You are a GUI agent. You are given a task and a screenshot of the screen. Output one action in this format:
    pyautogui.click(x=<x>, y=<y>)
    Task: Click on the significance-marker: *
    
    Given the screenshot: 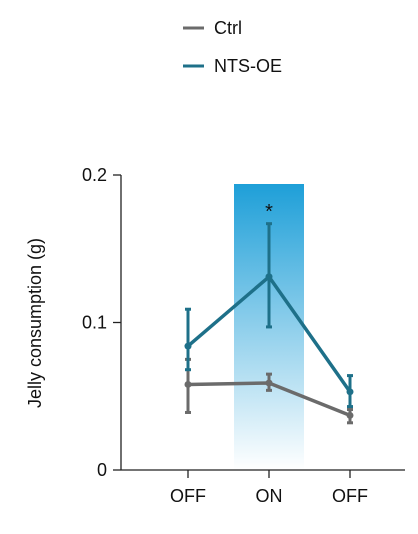 What is the action you would take?
    pyautogui.click(x=269, y=212)
    